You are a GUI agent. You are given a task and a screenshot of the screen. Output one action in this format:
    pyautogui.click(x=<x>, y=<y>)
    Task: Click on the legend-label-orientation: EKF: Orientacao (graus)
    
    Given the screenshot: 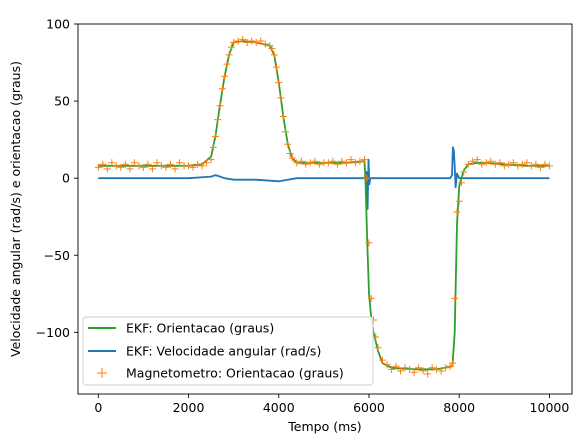 What is the action you would take?
    pyautogui.click(x=200, y=328)
    